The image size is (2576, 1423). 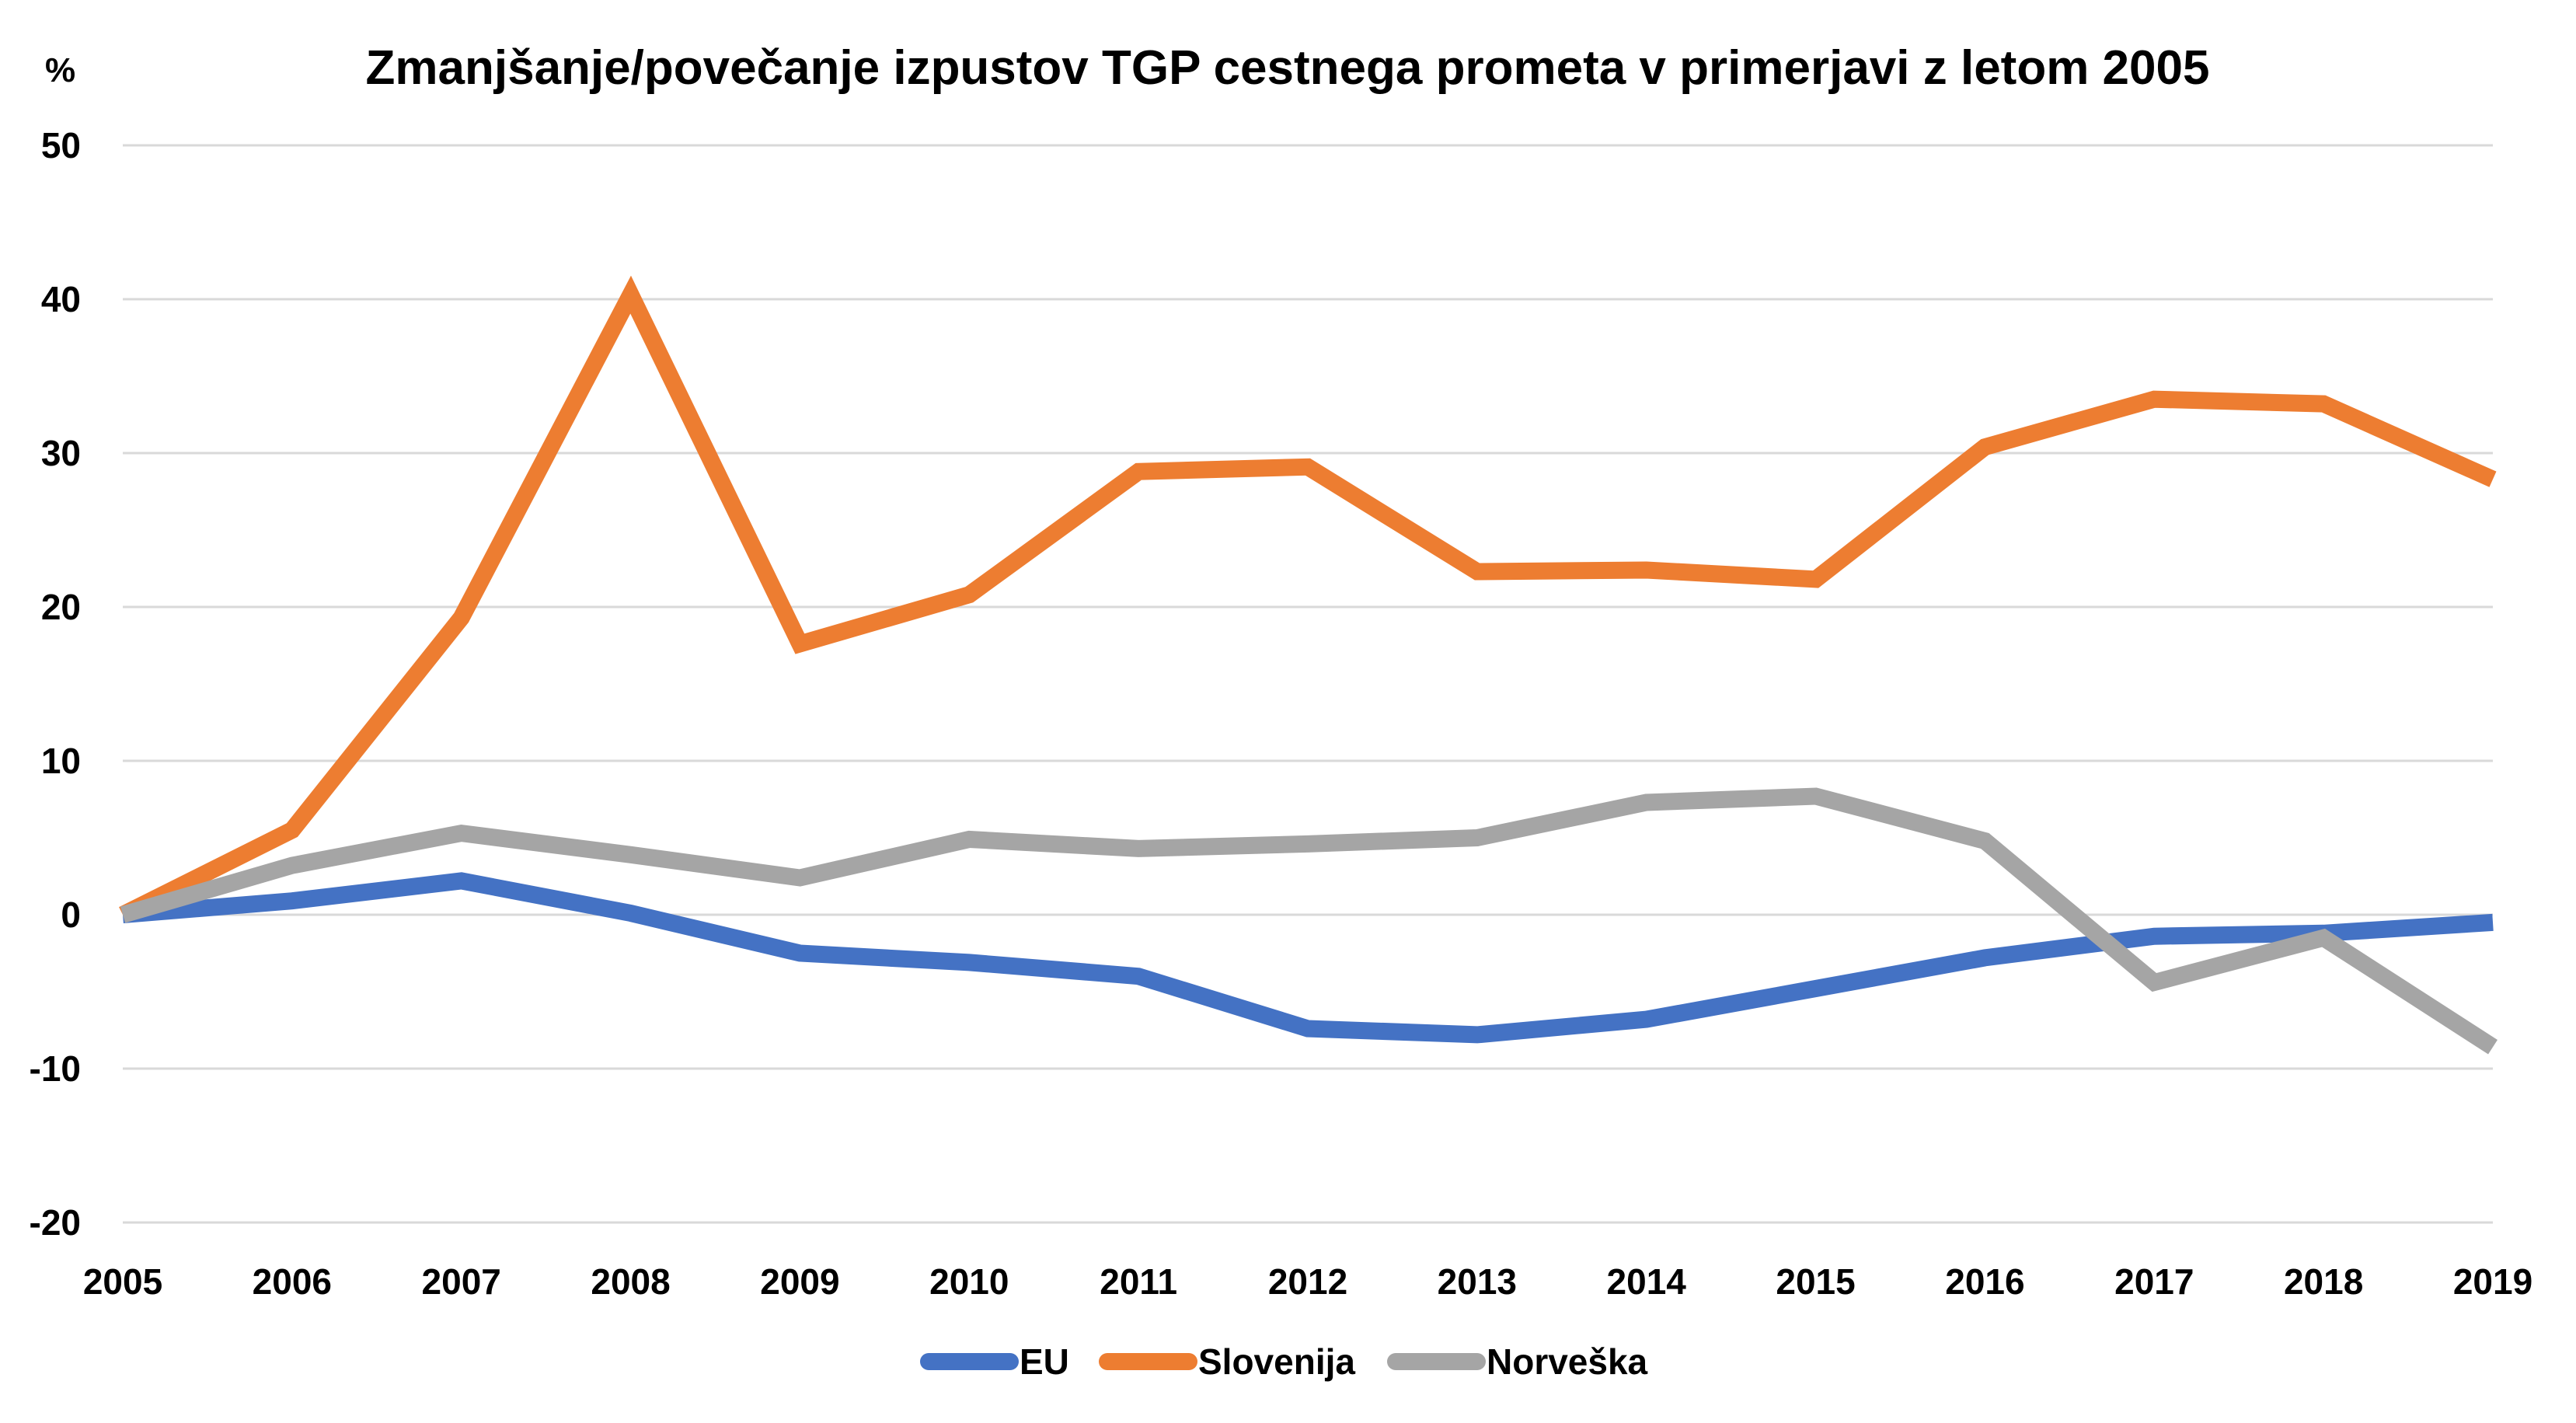 I want to click on x-tick-label: 2019, so click(x=2492, y=1281).